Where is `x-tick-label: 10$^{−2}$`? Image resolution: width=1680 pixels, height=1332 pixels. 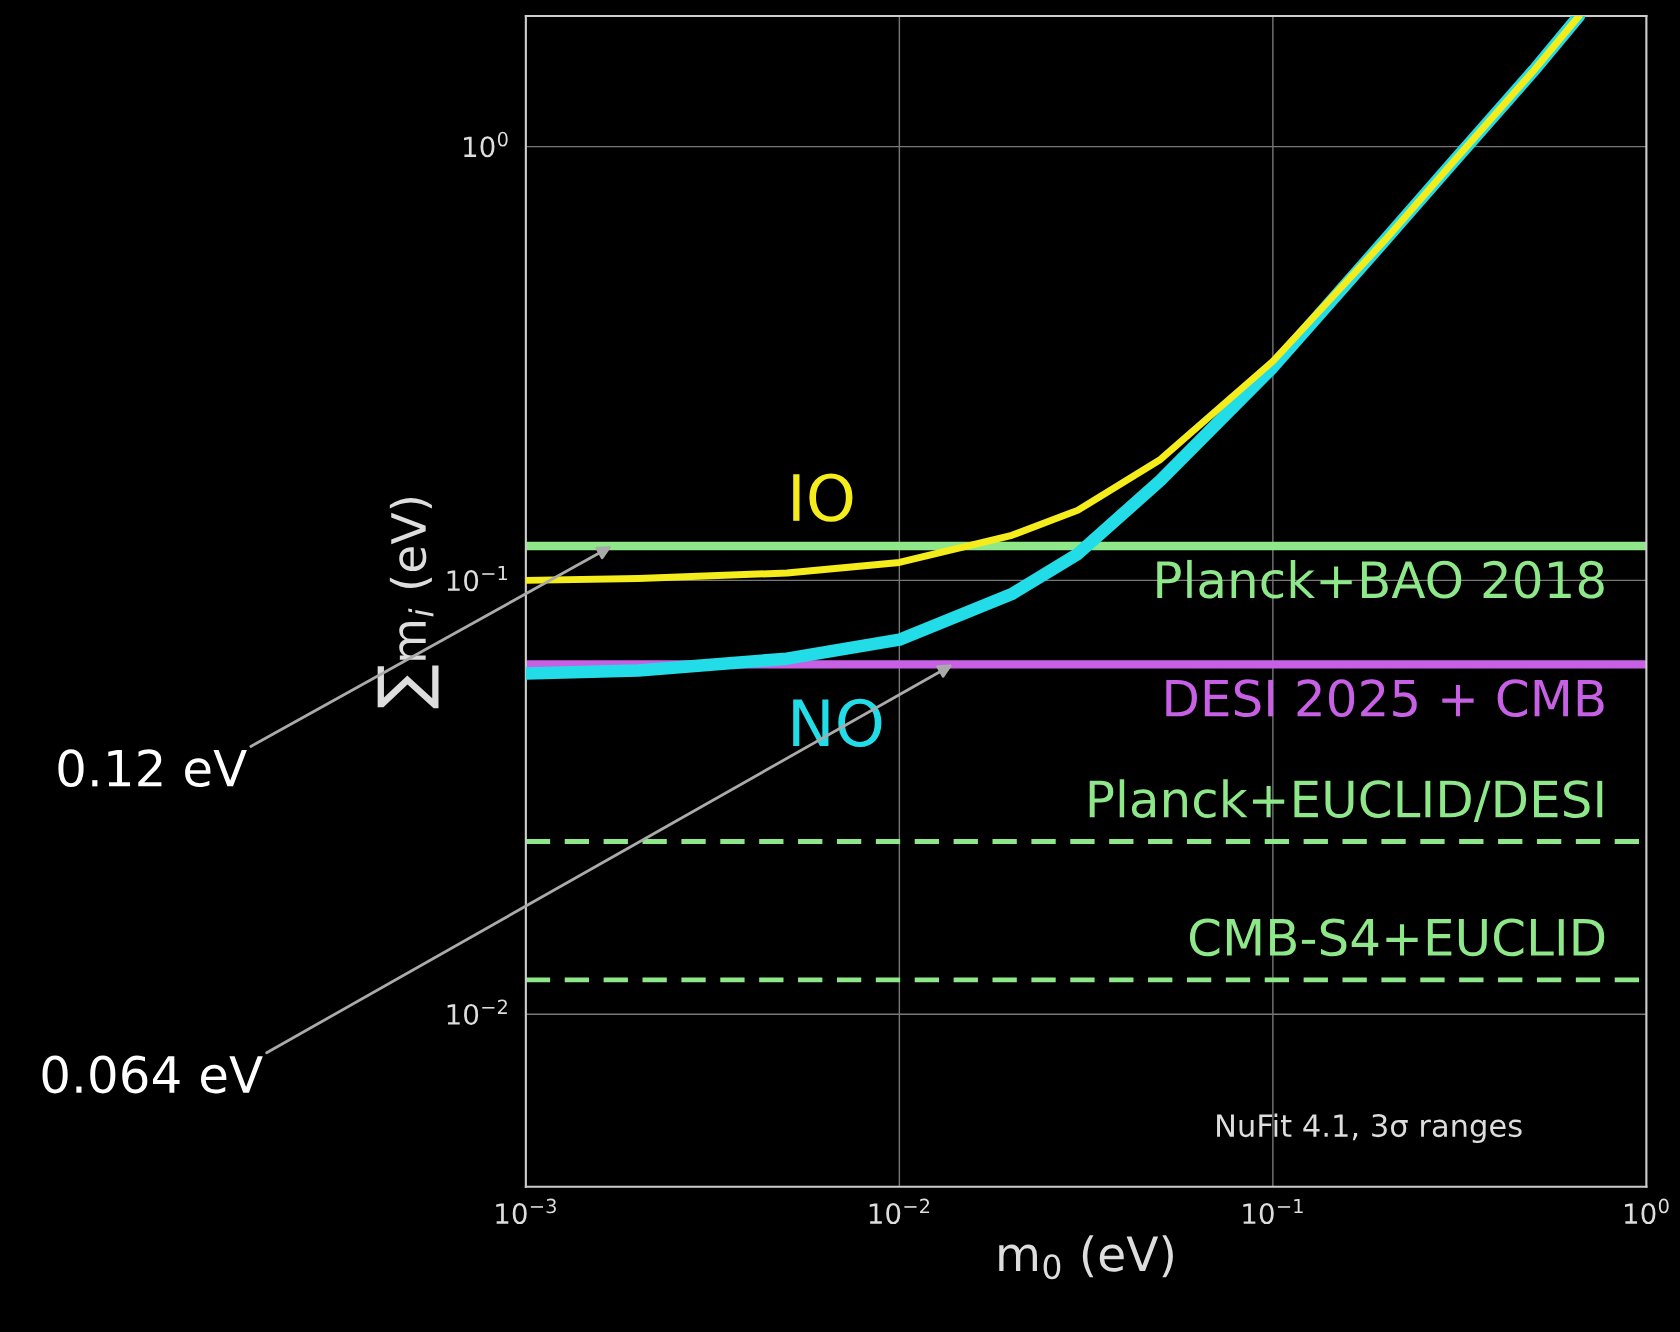 x-tick-label: 10$^{−2}$ is located at coordinates (899, 1211).